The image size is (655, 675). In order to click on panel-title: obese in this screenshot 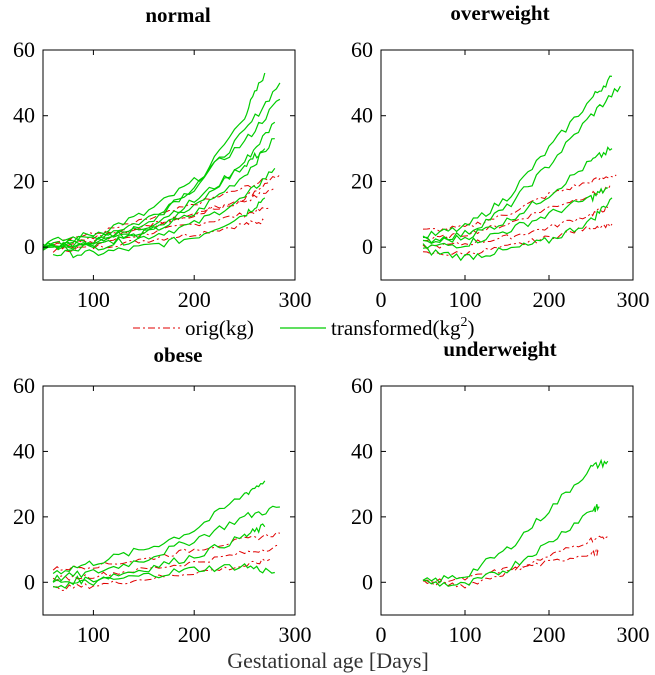, I will do `click(178, 355)`.